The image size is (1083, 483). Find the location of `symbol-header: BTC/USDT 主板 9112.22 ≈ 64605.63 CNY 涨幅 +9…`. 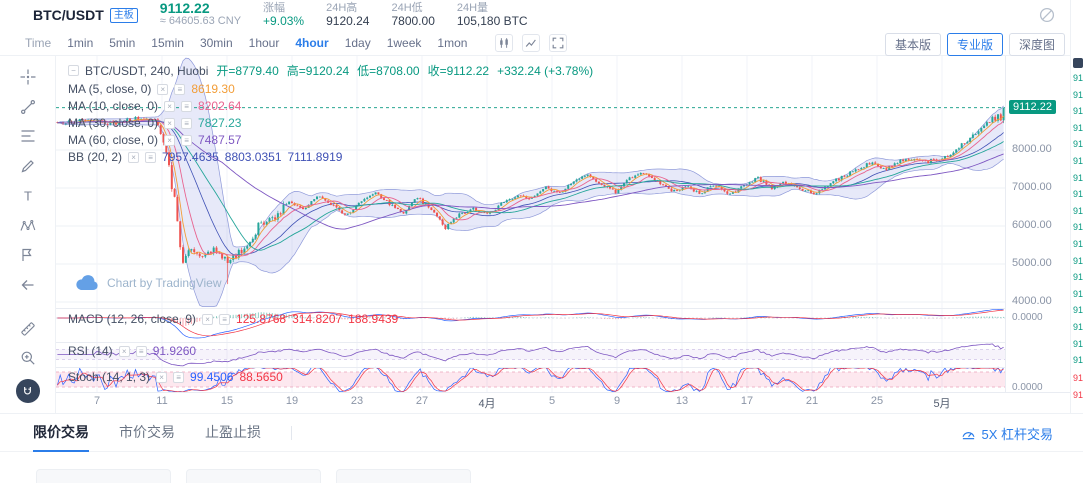

symbol-header: BTC/USDT 主板 9112.22 ≈ 64605.63 CNY 涨幅 +9… is located at coordinates (541, 15).